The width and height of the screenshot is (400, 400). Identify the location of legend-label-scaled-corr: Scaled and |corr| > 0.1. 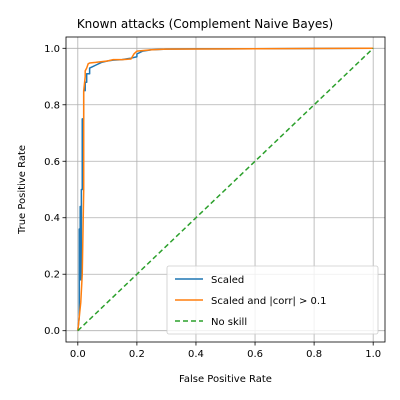
(268, 301).